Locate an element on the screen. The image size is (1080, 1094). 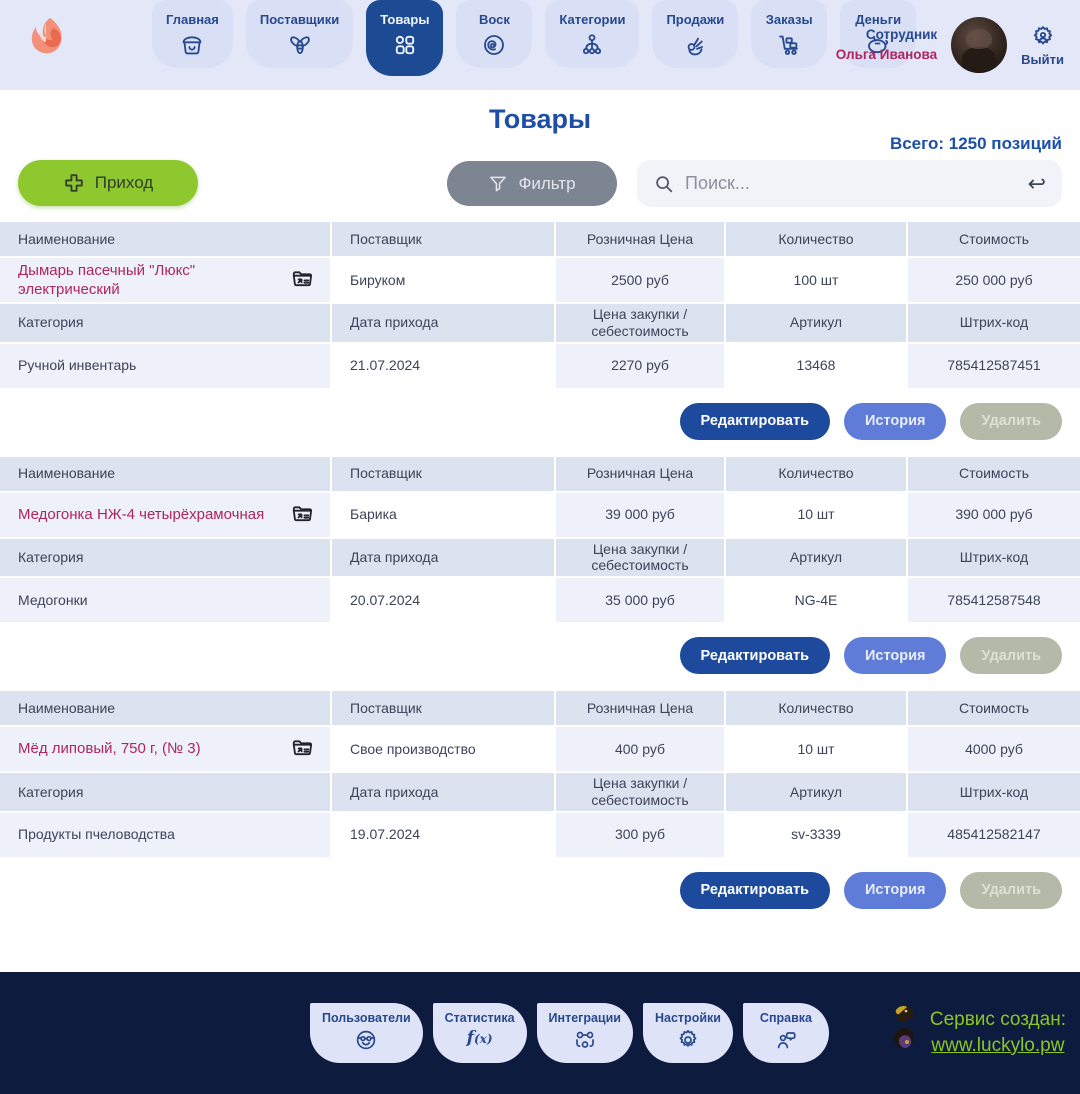
title-row: Товары Всего: 1250 позиций is located at coordinates (540, 130).